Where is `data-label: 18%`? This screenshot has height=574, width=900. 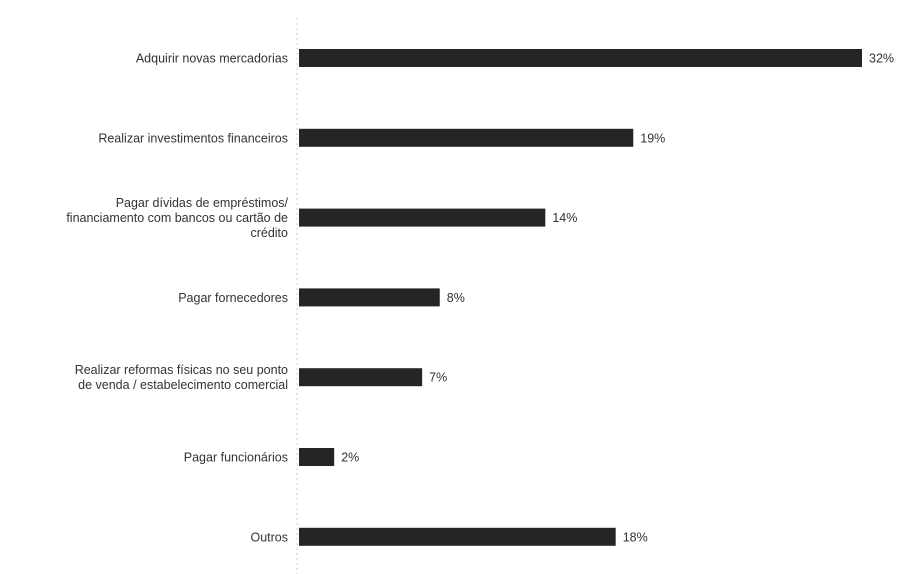
data-label: 18% is located at coordinates (635, 537).